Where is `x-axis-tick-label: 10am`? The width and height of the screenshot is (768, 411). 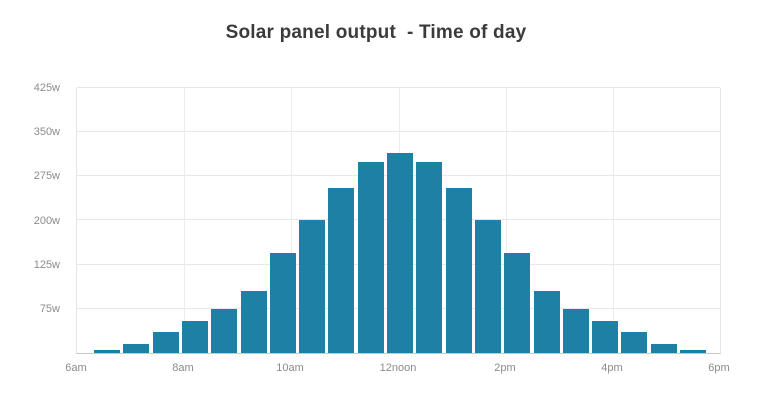
x-axis-tick-label: 10am is located at coordinates (290, 368).